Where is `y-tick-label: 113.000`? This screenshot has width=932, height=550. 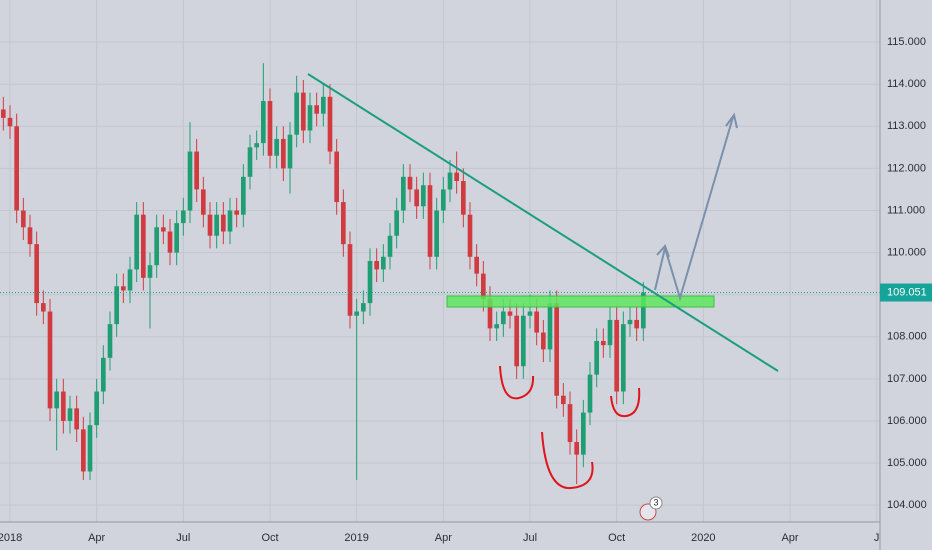
y-tick-label: 113.000 is located at coordinates (906, 126).